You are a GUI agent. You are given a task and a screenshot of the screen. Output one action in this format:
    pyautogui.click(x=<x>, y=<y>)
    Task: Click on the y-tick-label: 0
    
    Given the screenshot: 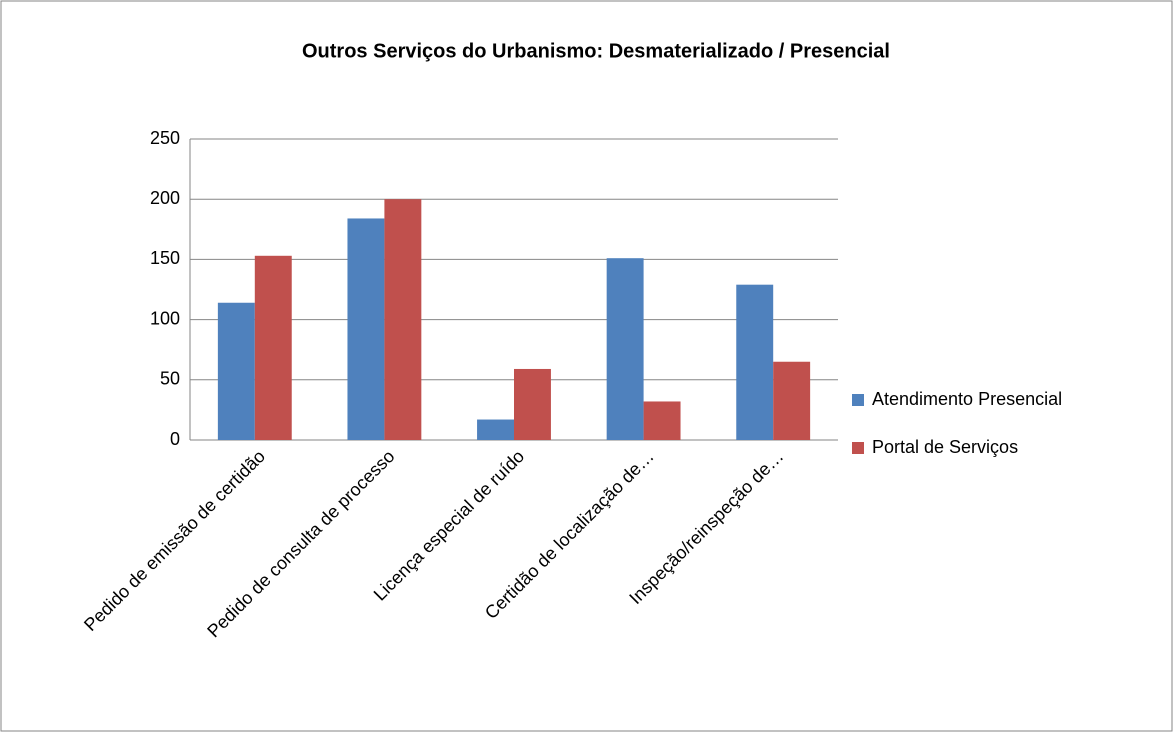 What is the action you would take?
    pyautogui.click(x=175, y=439)
    